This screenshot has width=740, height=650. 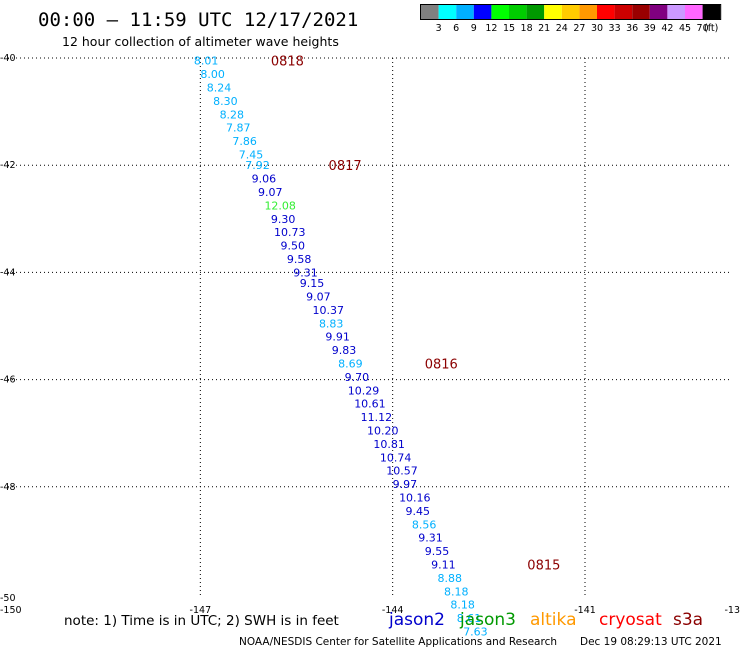 I want to click on swh-value-label: 8.56, so click(x=424, y=524).